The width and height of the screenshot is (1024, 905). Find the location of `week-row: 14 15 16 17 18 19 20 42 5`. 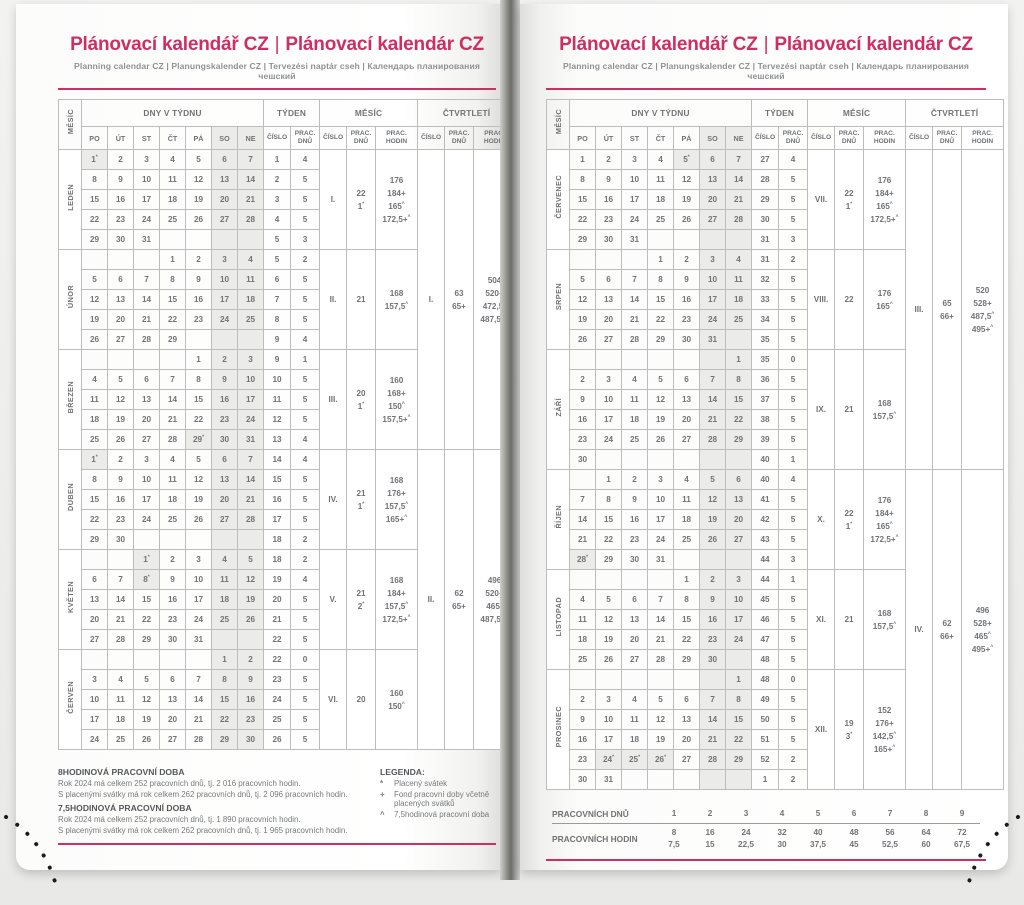

week-row: 14 15 16 17 18 19 20 42 5 is located at coordinates (775, 519).